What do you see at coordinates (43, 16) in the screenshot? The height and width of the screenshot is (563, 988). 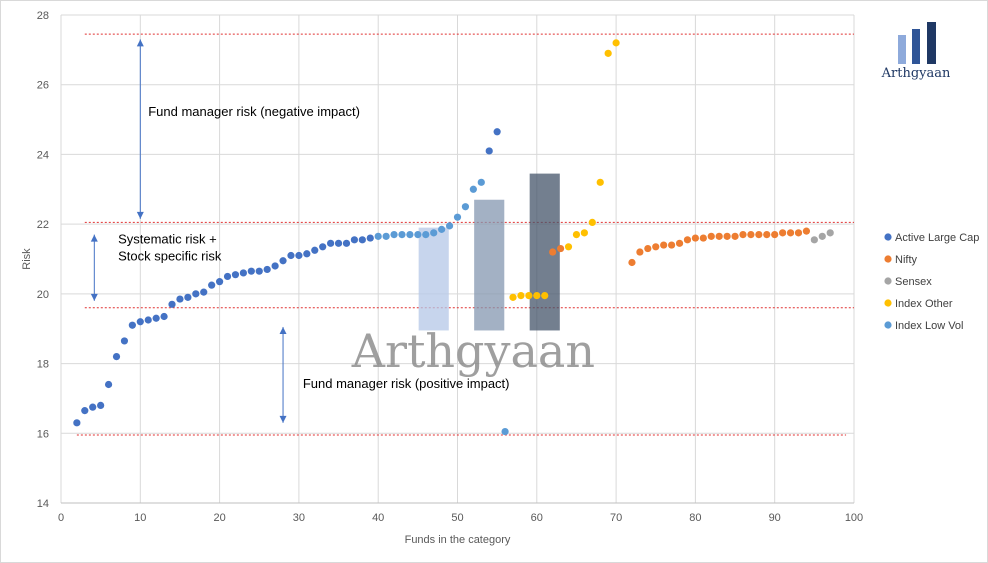 I see `y-tick-label: 28` at bounding box center [43, 16].